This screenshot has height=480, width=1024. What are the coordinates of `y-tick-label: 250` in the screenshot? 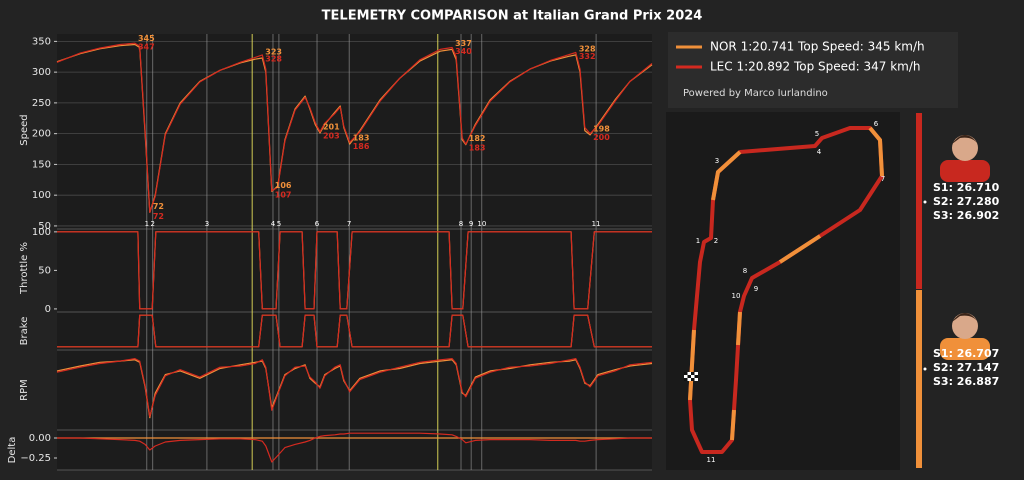 It's located at (41, 103).